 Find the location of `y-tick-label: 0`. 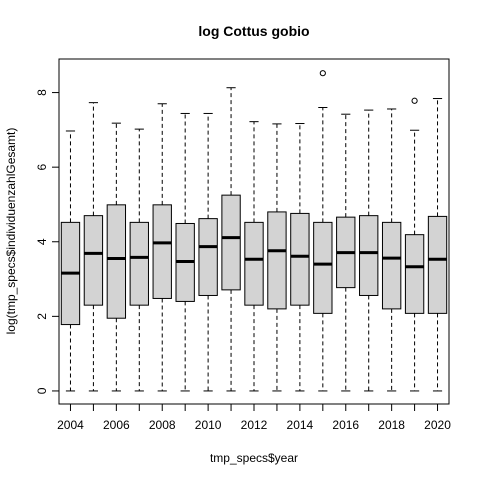

y-tick-label: 0 is located at coordinates (42, 390).